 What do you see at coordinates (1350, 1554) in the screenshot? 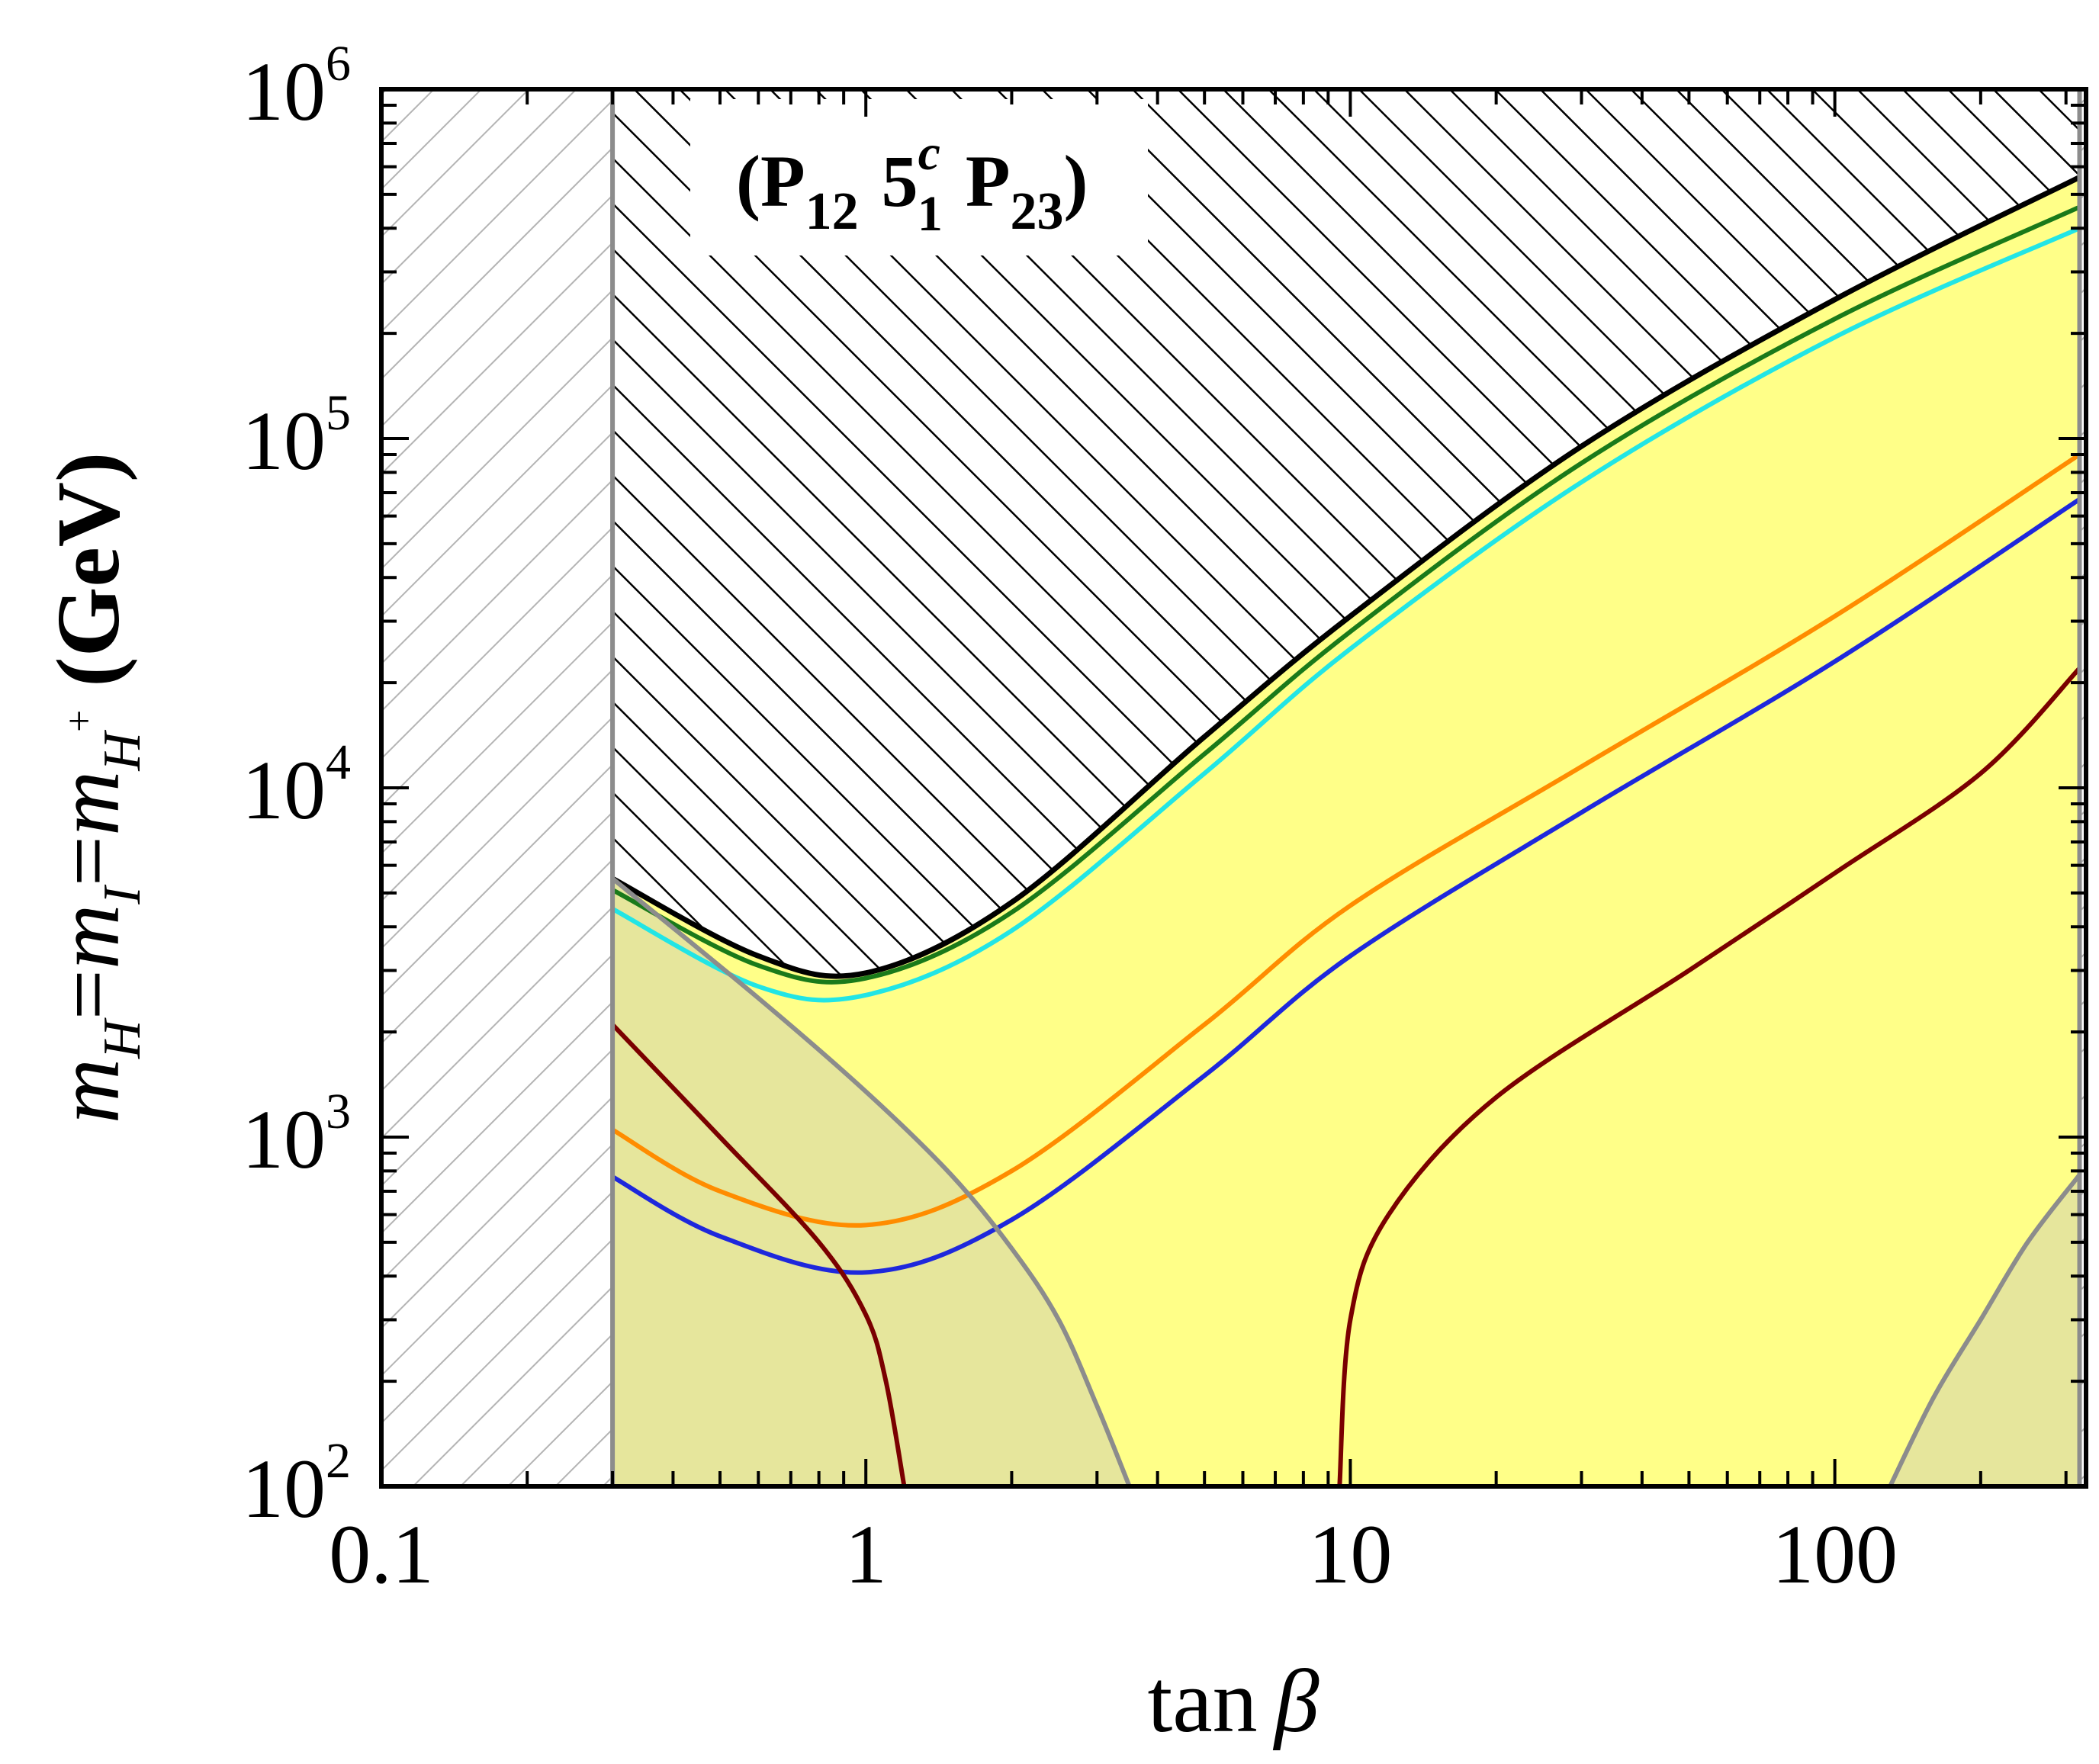
I see `x-tick-label: 10` at bounding box center [1350, 1554].